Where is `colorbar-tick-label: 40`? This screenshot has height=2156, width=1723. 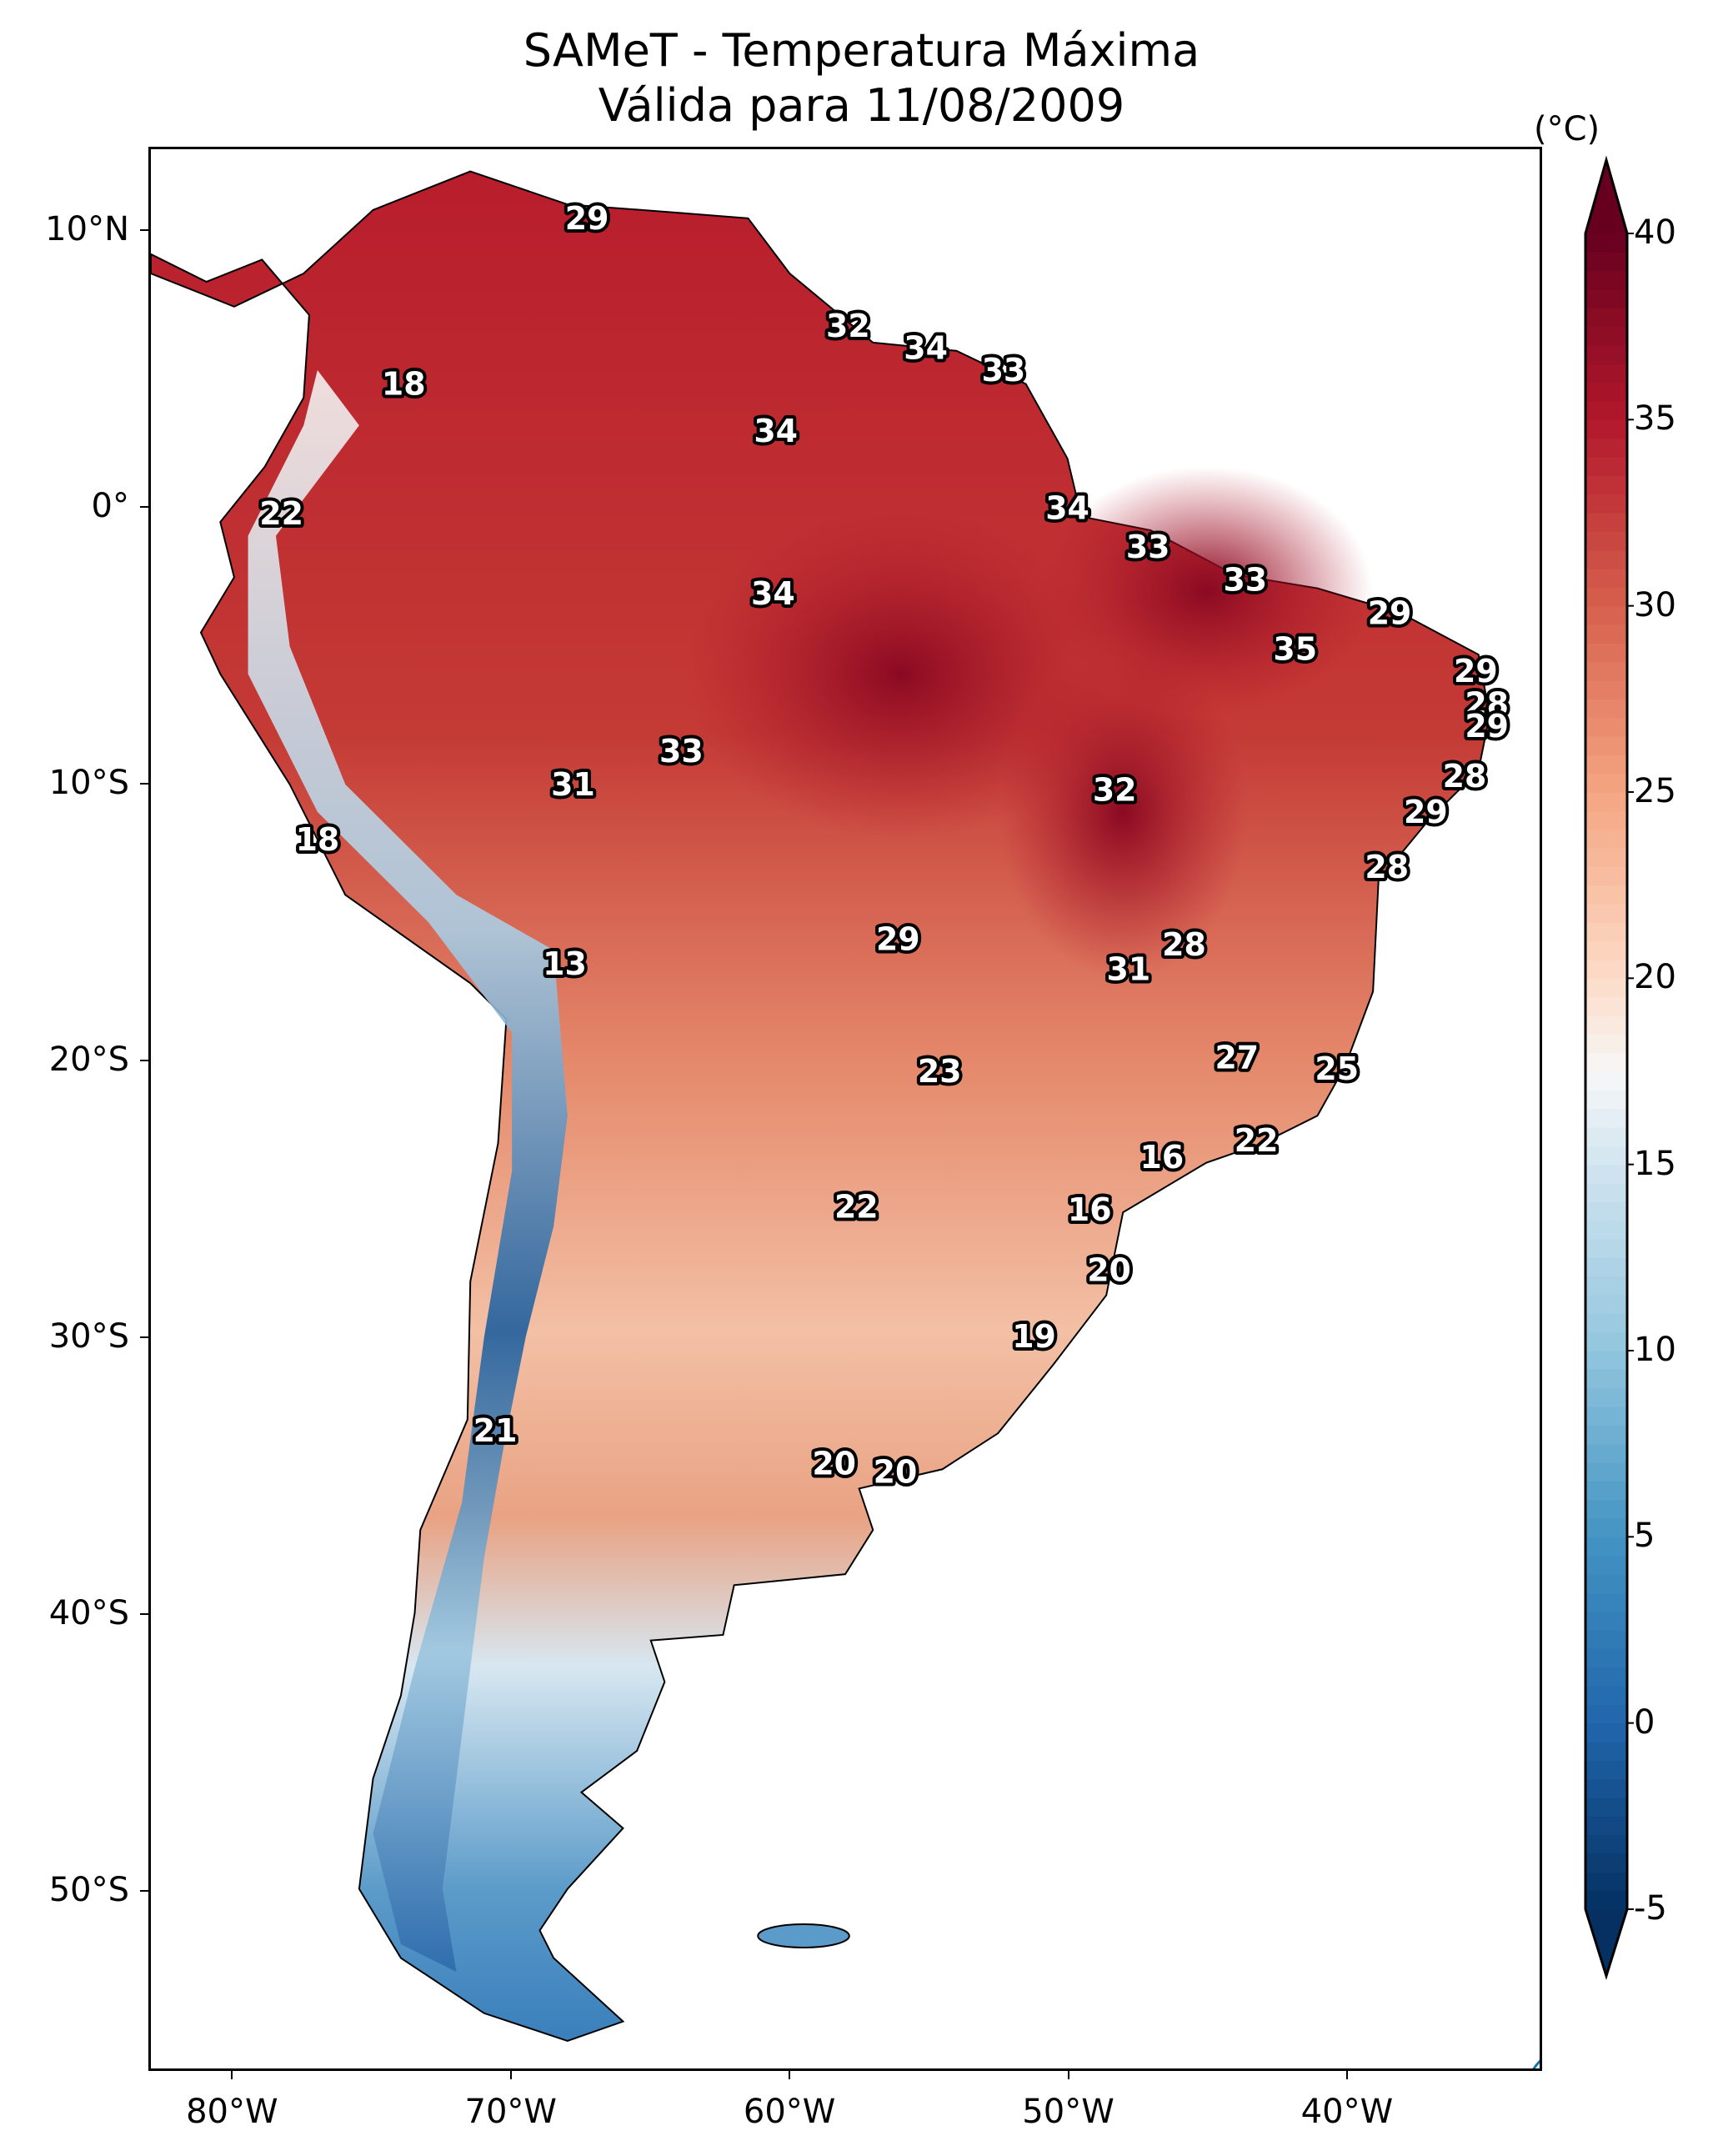
colorbar-tick-label: 40 is located at coordinates (1655, 232).